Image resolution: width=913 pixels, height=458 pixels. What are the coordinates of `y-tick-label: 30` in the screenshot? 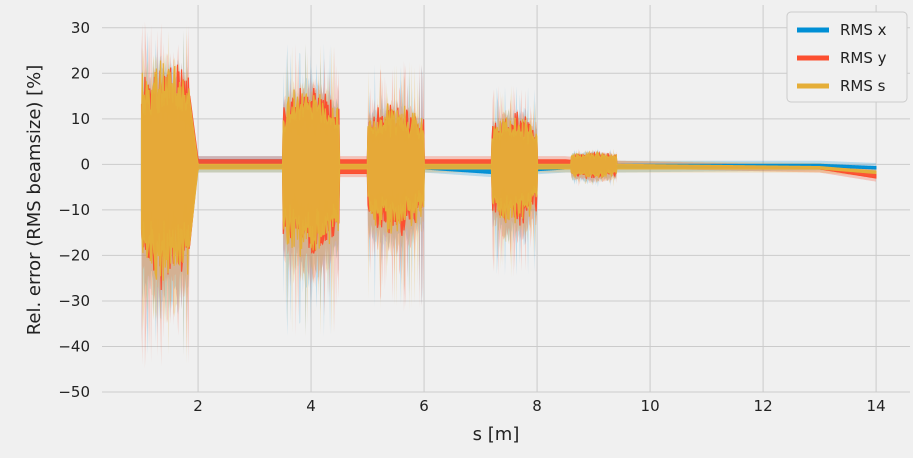 It's located at (80, 28).